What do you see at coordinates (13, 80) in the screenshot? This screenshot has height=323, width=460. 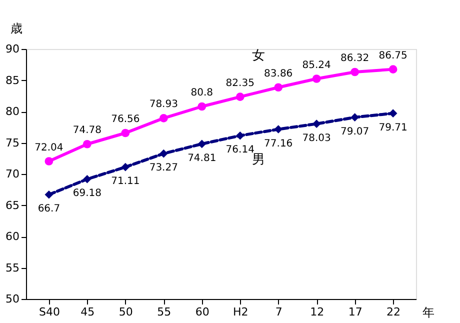 I see `y-tick-label: 85` at bounding box center [13, 80].